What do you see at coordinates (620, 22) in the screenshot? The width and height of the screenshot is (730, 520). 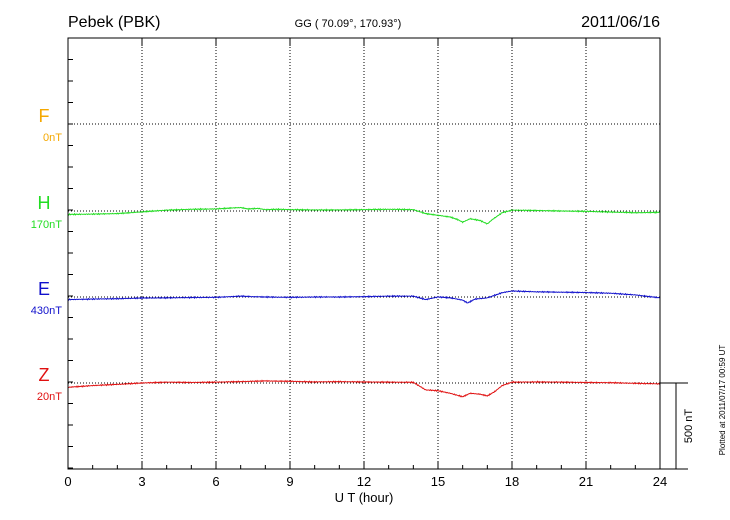 I see `date-label: 2011/06/16` at bounding box center [620, 22].